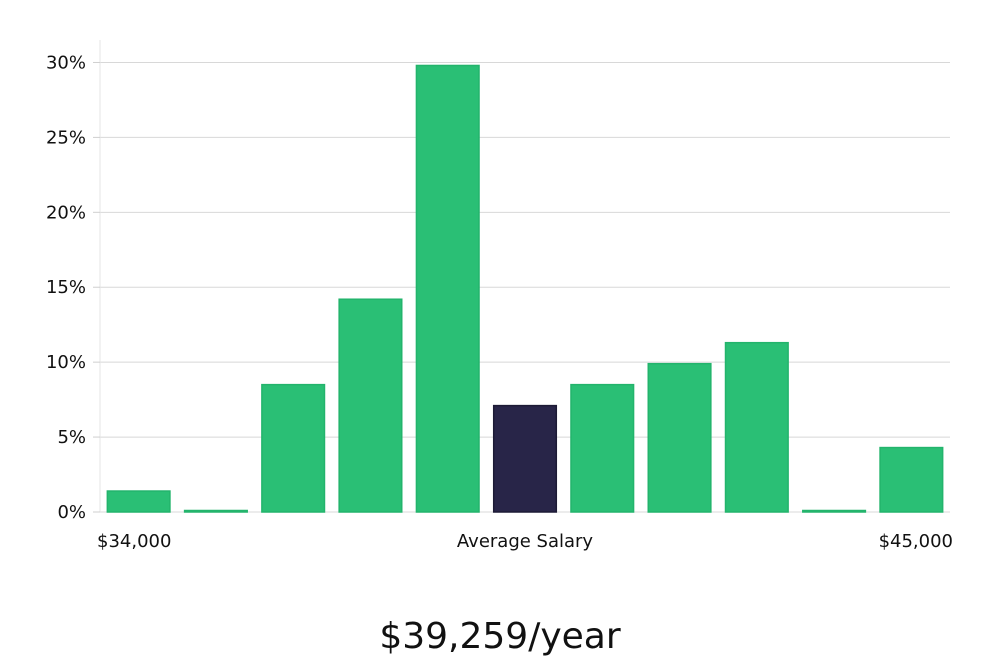  What do you see at coordinates (71, 512) in the screenshot?
I see `y-tick-label-0: 0%` at bounding box center [71, 512].